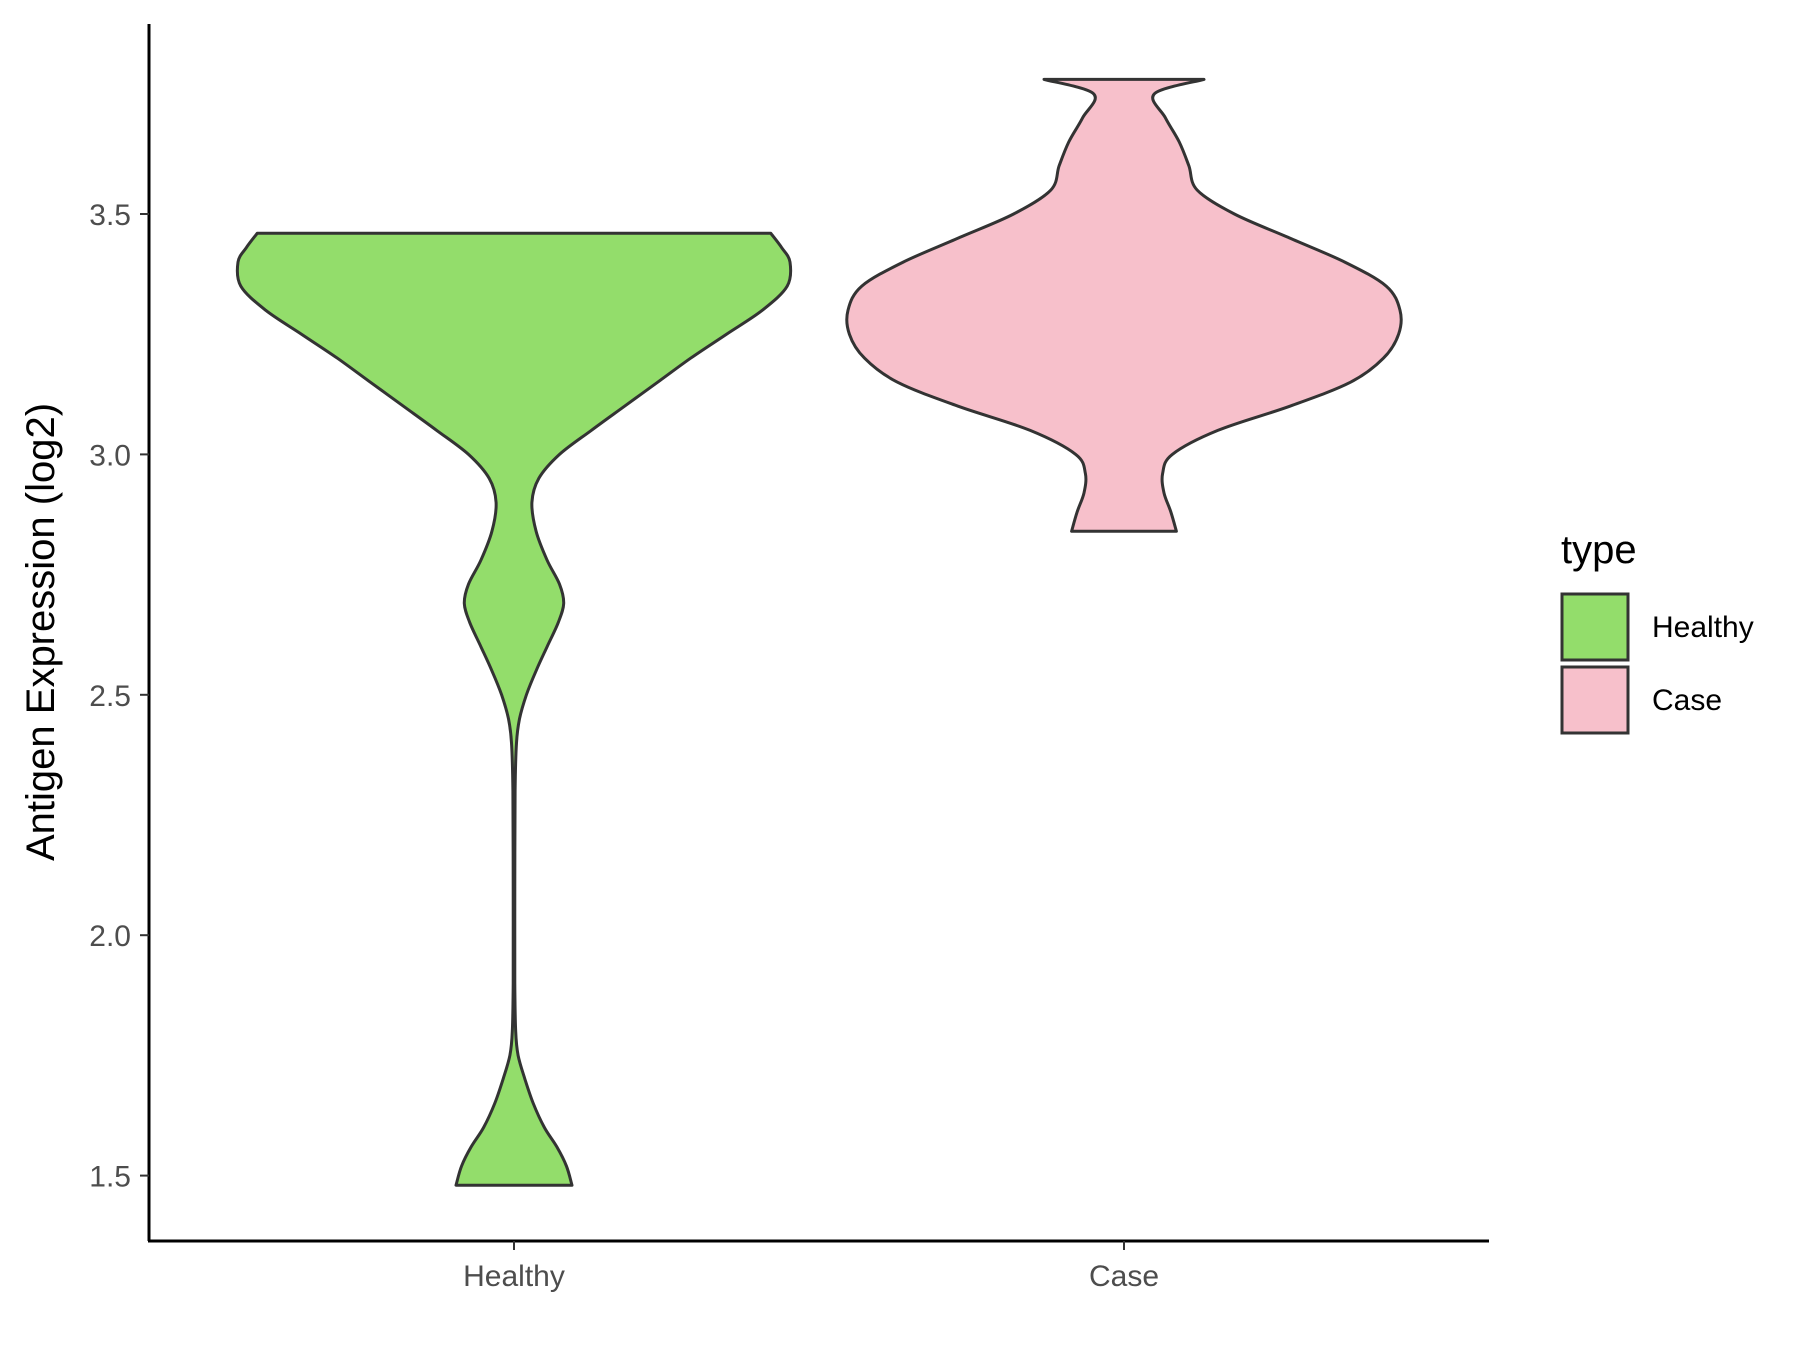  What do you see at coordinates (1703, 627) in the screenshot?
I see `legend-label-healthy: Healthy` at bounding box center [1703, 627].